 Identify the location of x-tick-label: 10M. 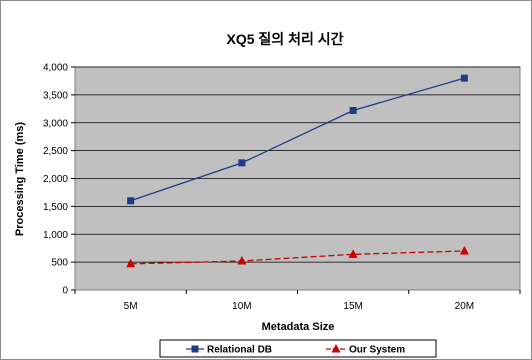
(241, 306).